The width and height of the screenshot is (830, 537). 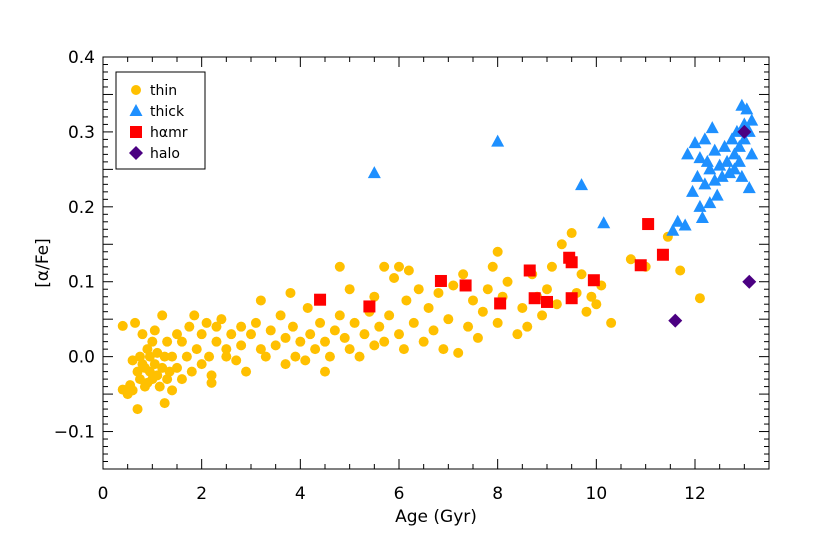 What do you see at coordinates (136, 90) in the screenshot?
I see `legend-marker-circle` at bounding box center [136, 90].